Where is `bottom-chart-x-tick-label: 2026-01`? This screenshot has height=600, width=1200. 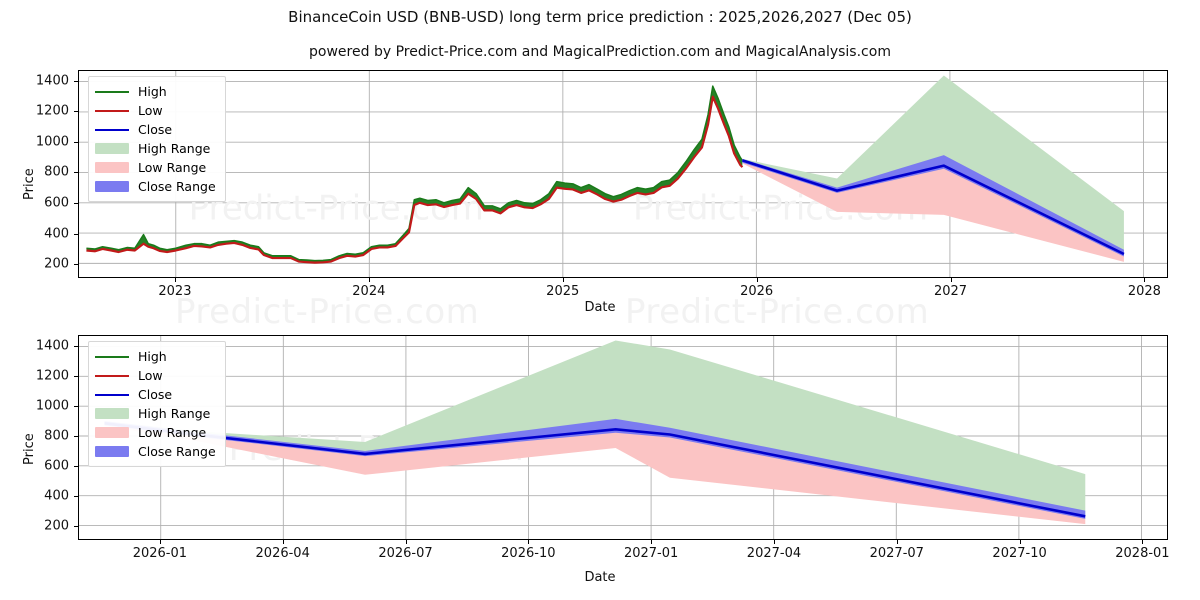
bottom-chart-x-tick-label: 2026-01 is located at coordinates (160, 553).